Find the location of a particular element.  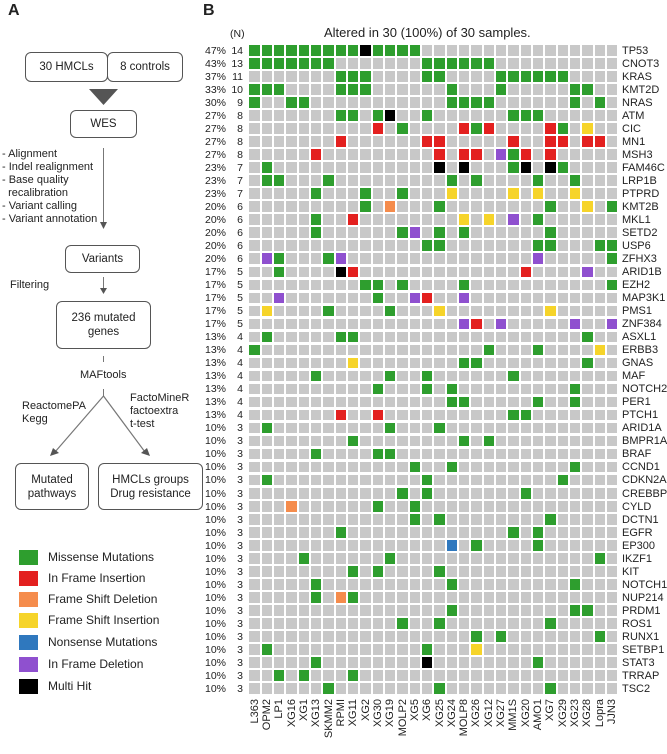

sample-label: AMO1 is located at coordinates (538, 715).